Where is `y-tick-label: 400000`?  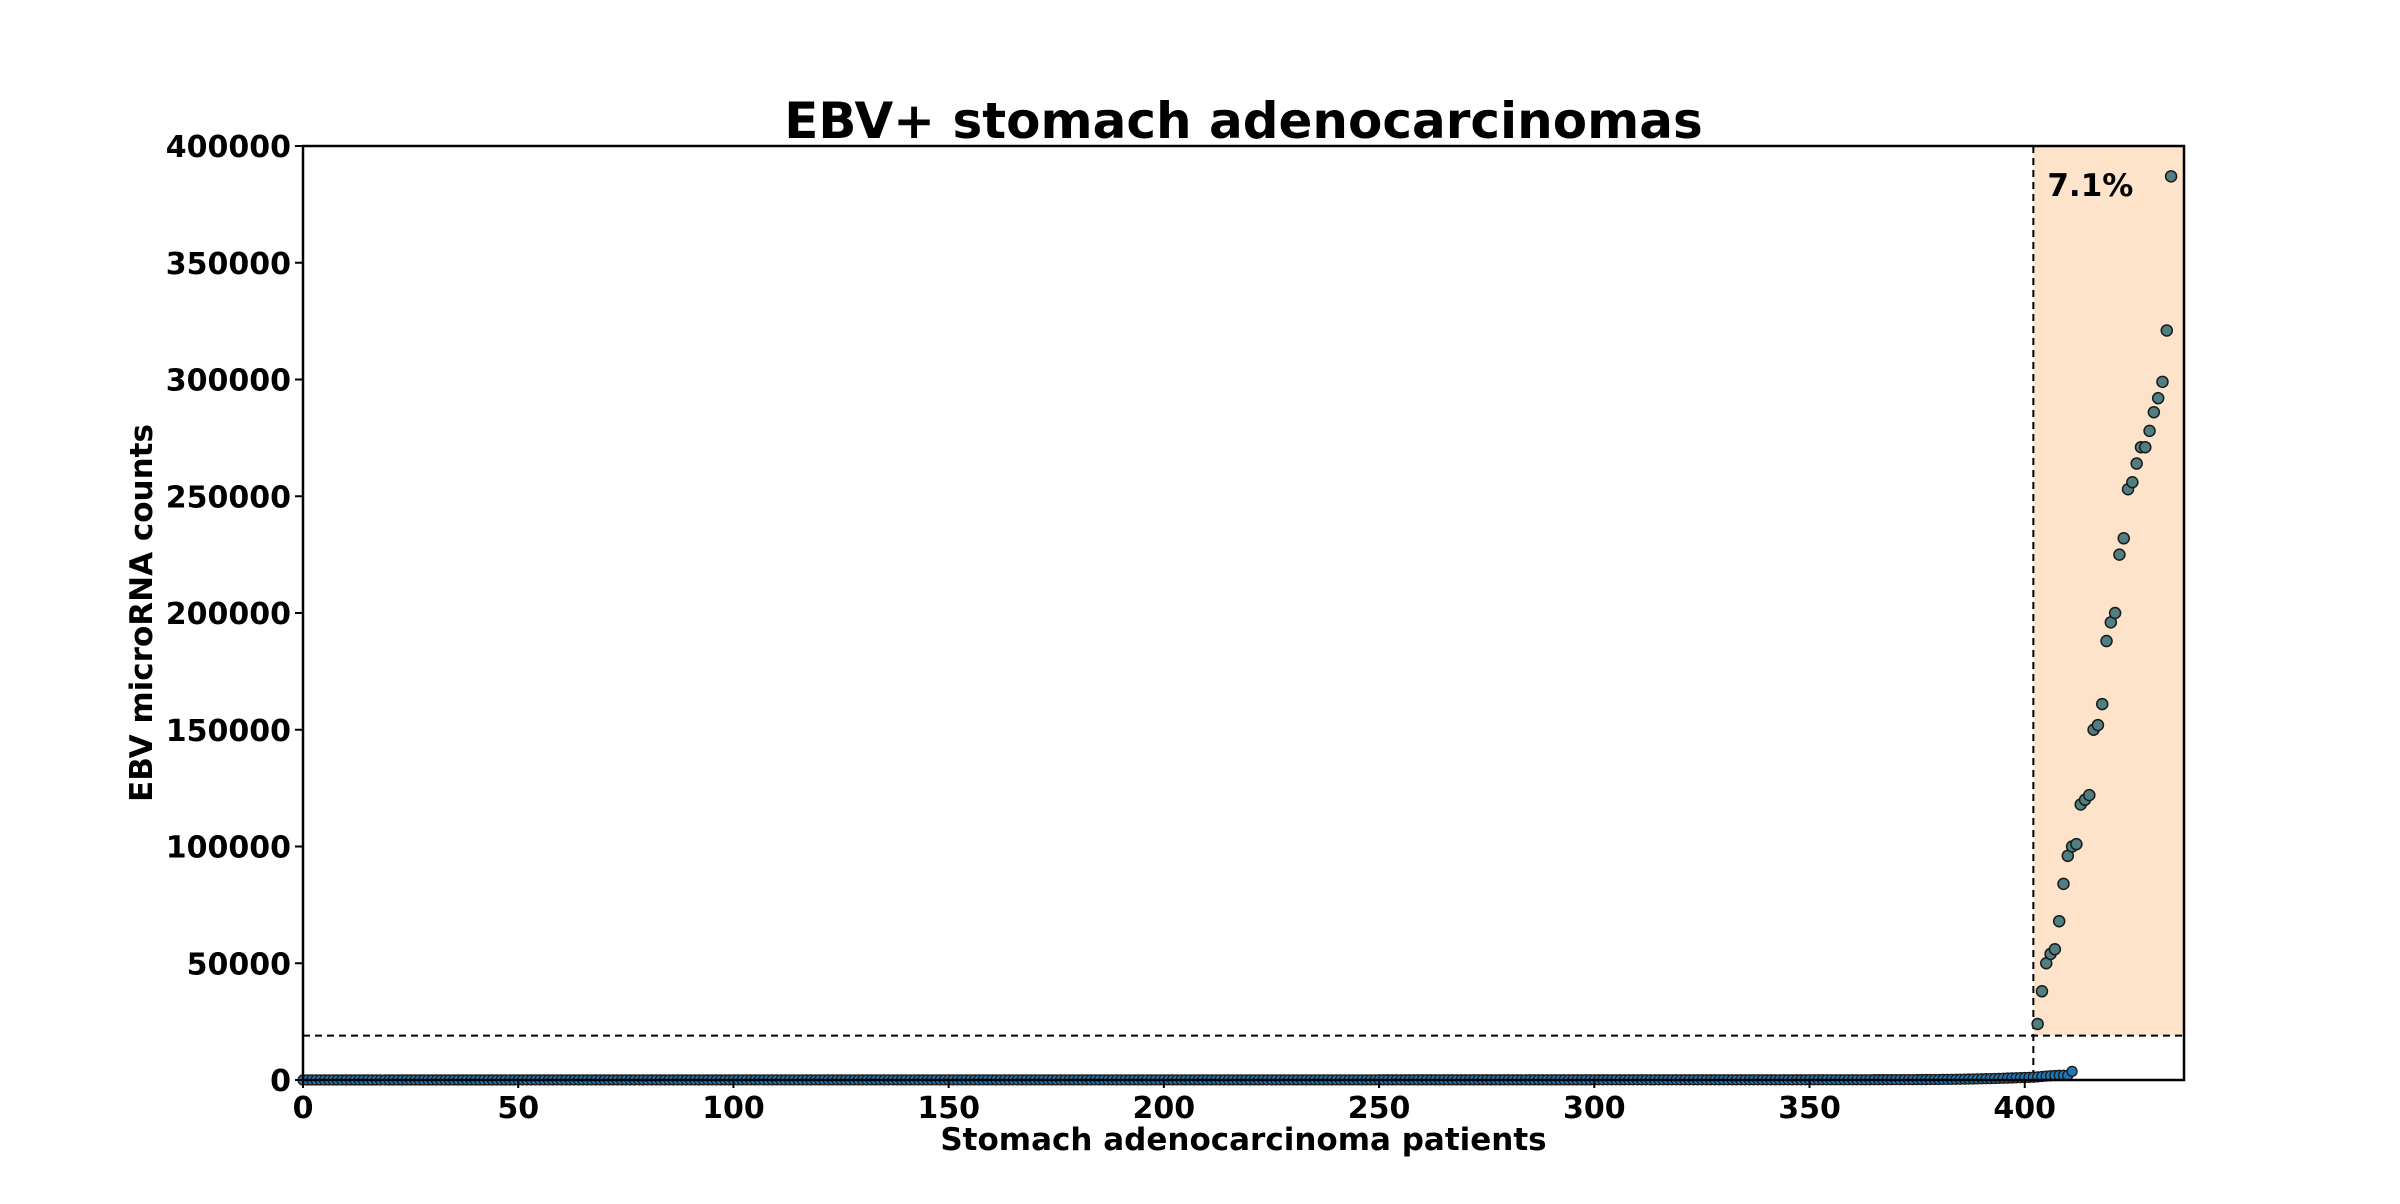
y-tick-label: 400000 is located at coordinates (228, 147).